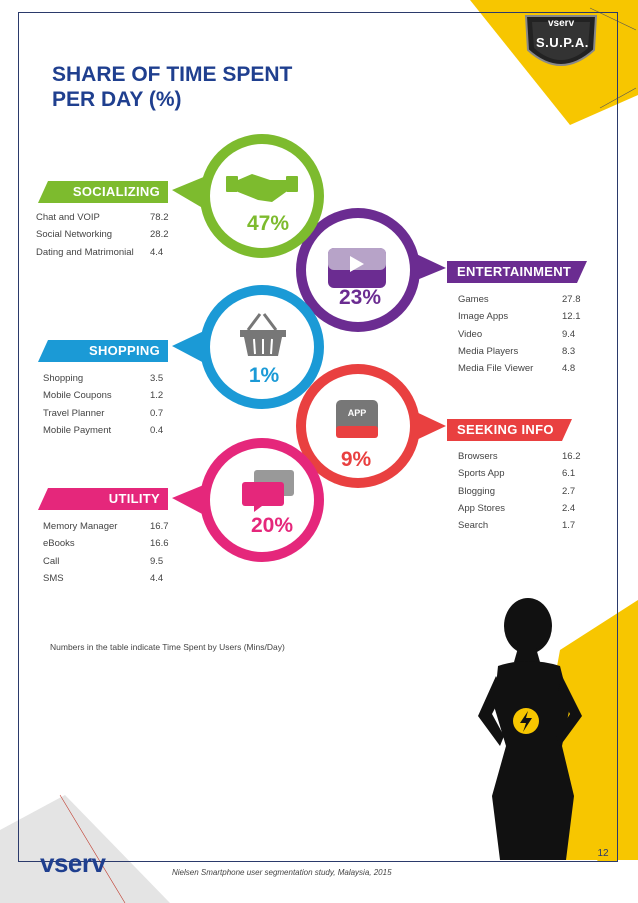 The image size is (638, 903). Describe the element at coordinates (530, 729) in the screenshot. I see `superhero-silhouette-icon` at that location.